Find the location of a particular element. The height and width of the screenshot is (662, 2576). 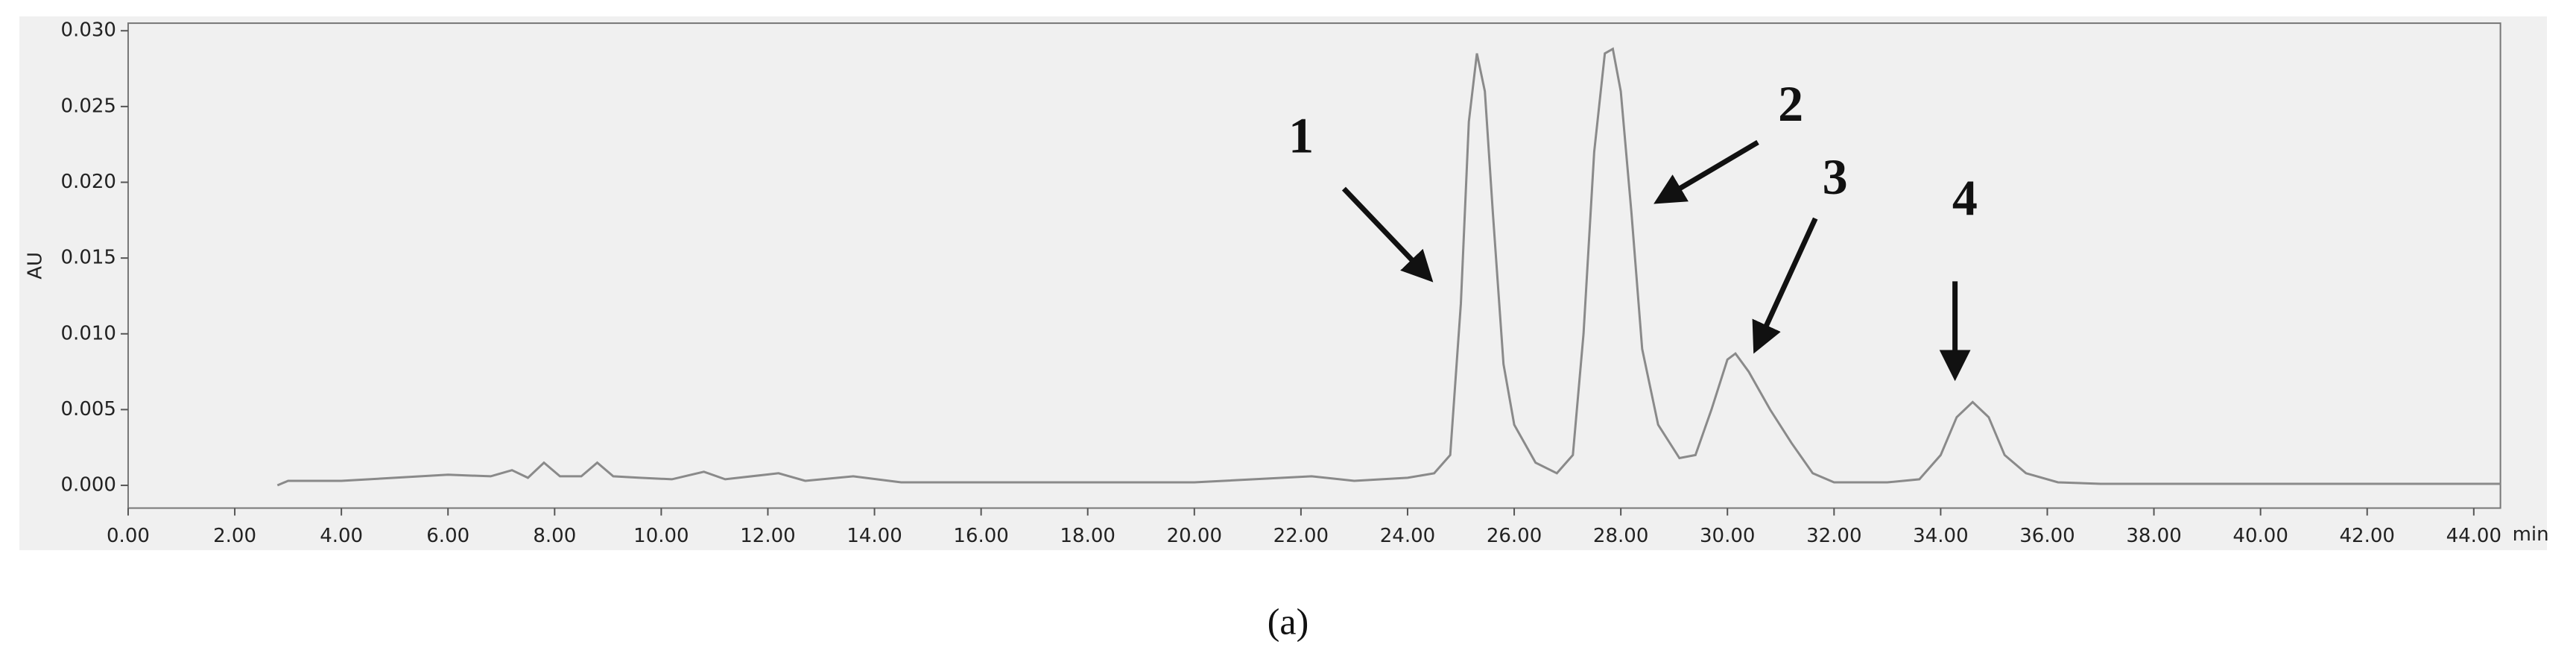

peak-label: 2 is located at coordinates (1790, 103).